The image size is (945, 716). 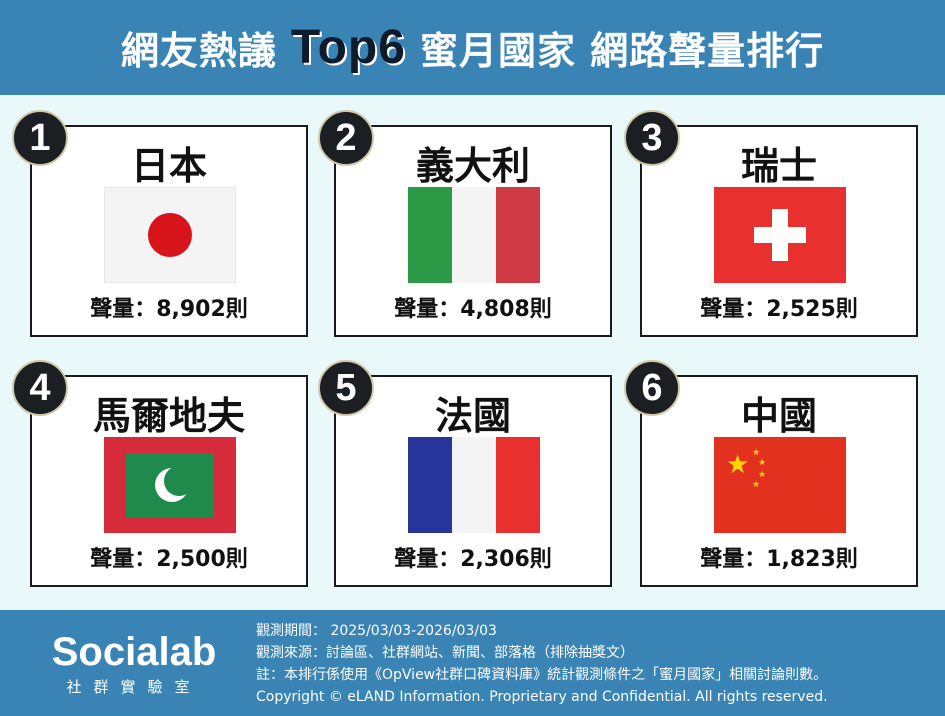 What do you see at coordinates (134, 687) in the screenshot?
I see `logo-subtext: 社群實驗室` at bounding box center [134, 687].